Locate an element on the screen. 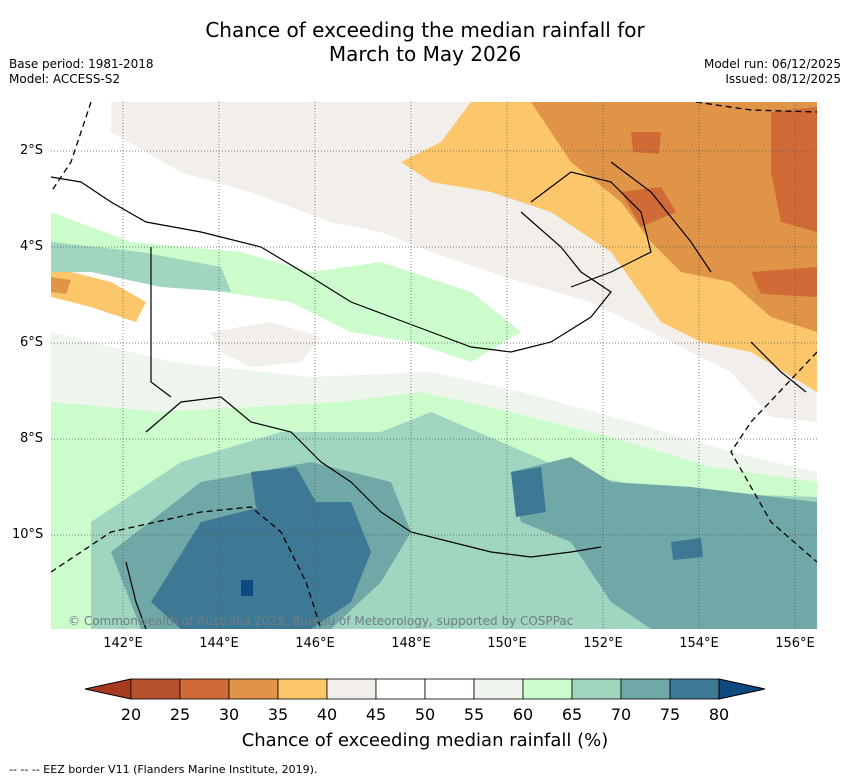  band-70-75-east is located at coordinates (664, 543).